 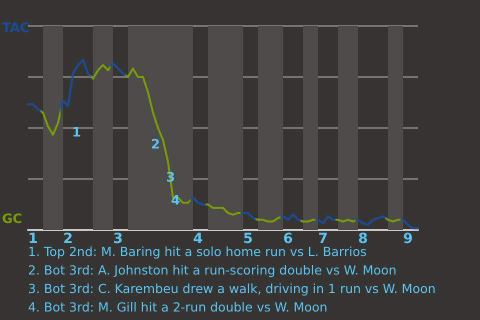 I want to click on x-tick-label: 2, so click(x=68, y=239).